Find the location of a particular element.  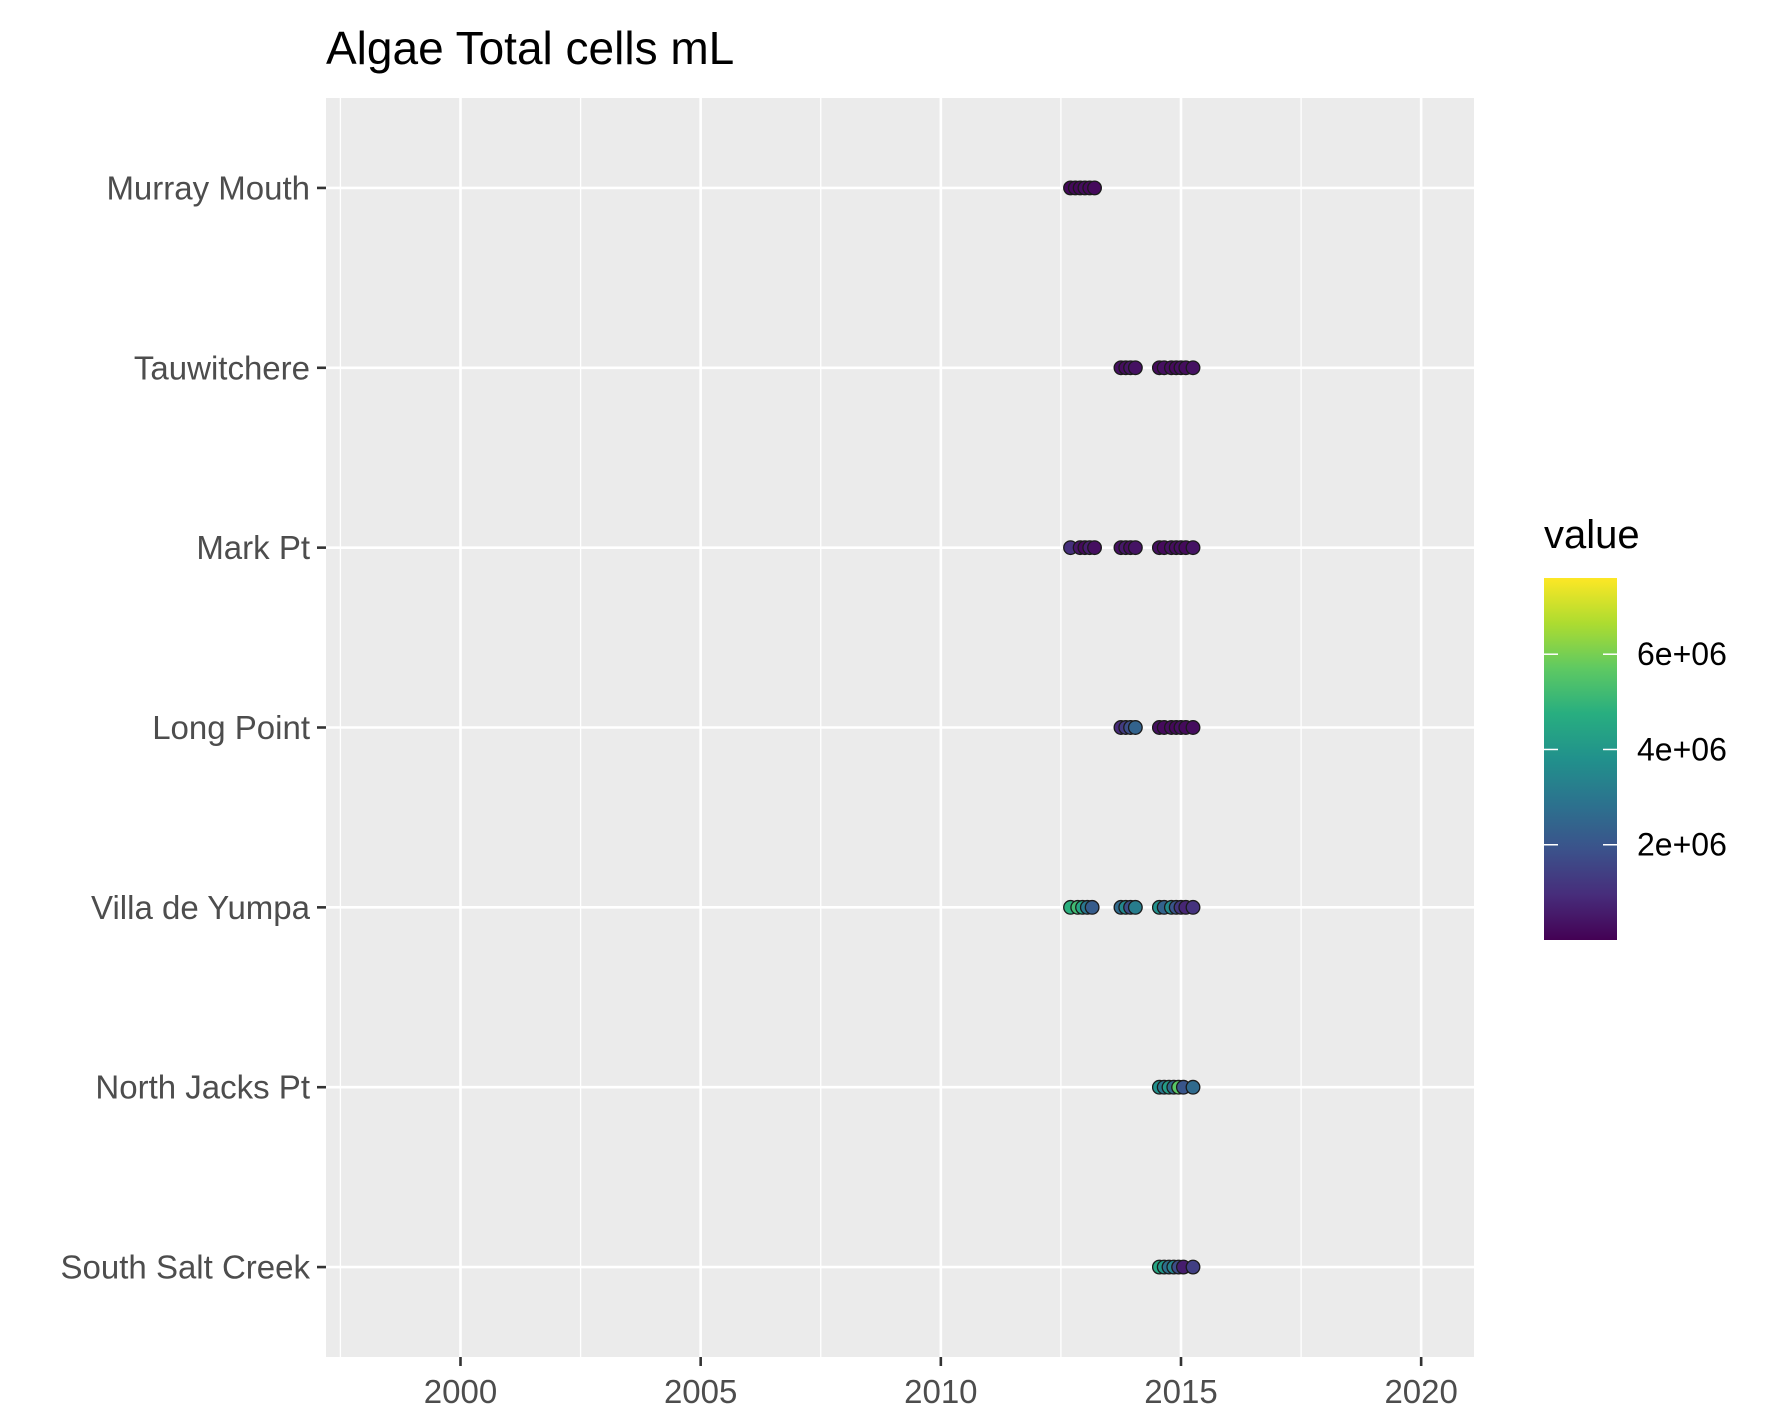

x-tick-label: 2020 is located at coordinates (1420, 1391).